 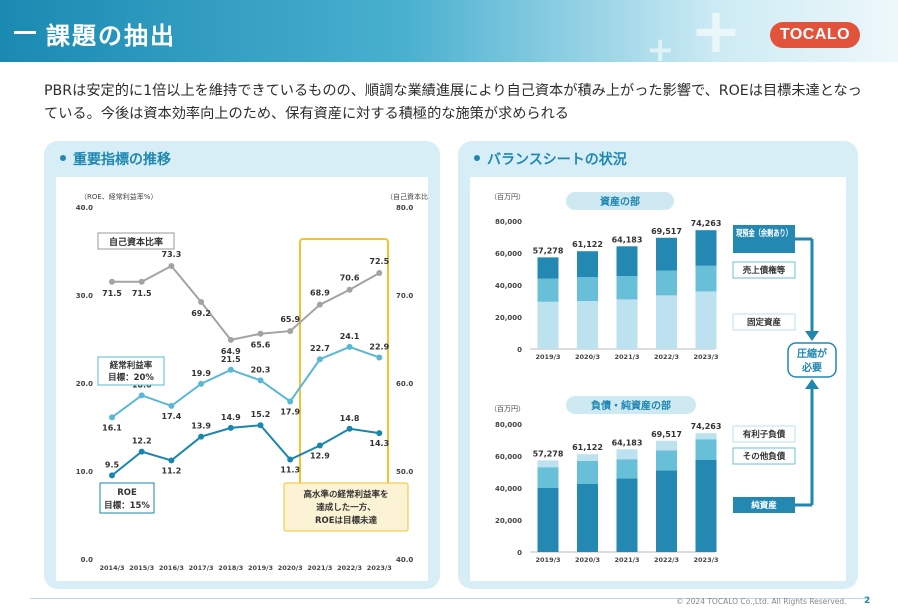 I want to click on liab-y-tick: 80,000, so click(x=508, y=425).